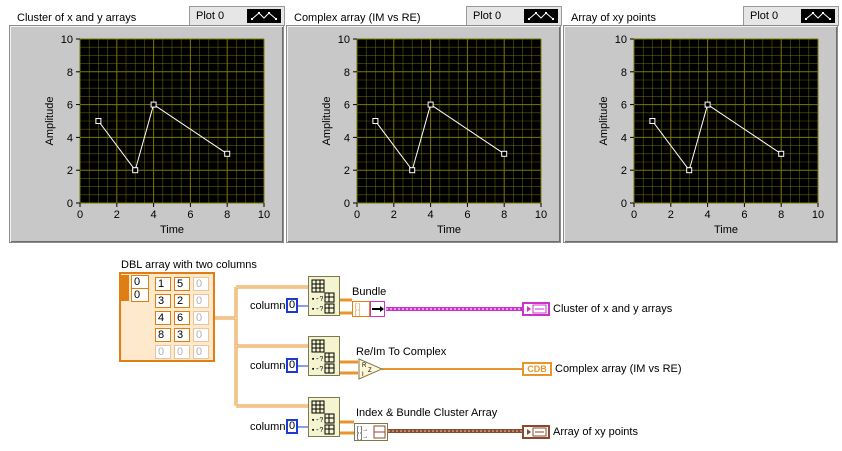  What do you see at coordinates (226, 346) in the screenshot?
I see `wire-array-bus` at bounding box center [226, 346].